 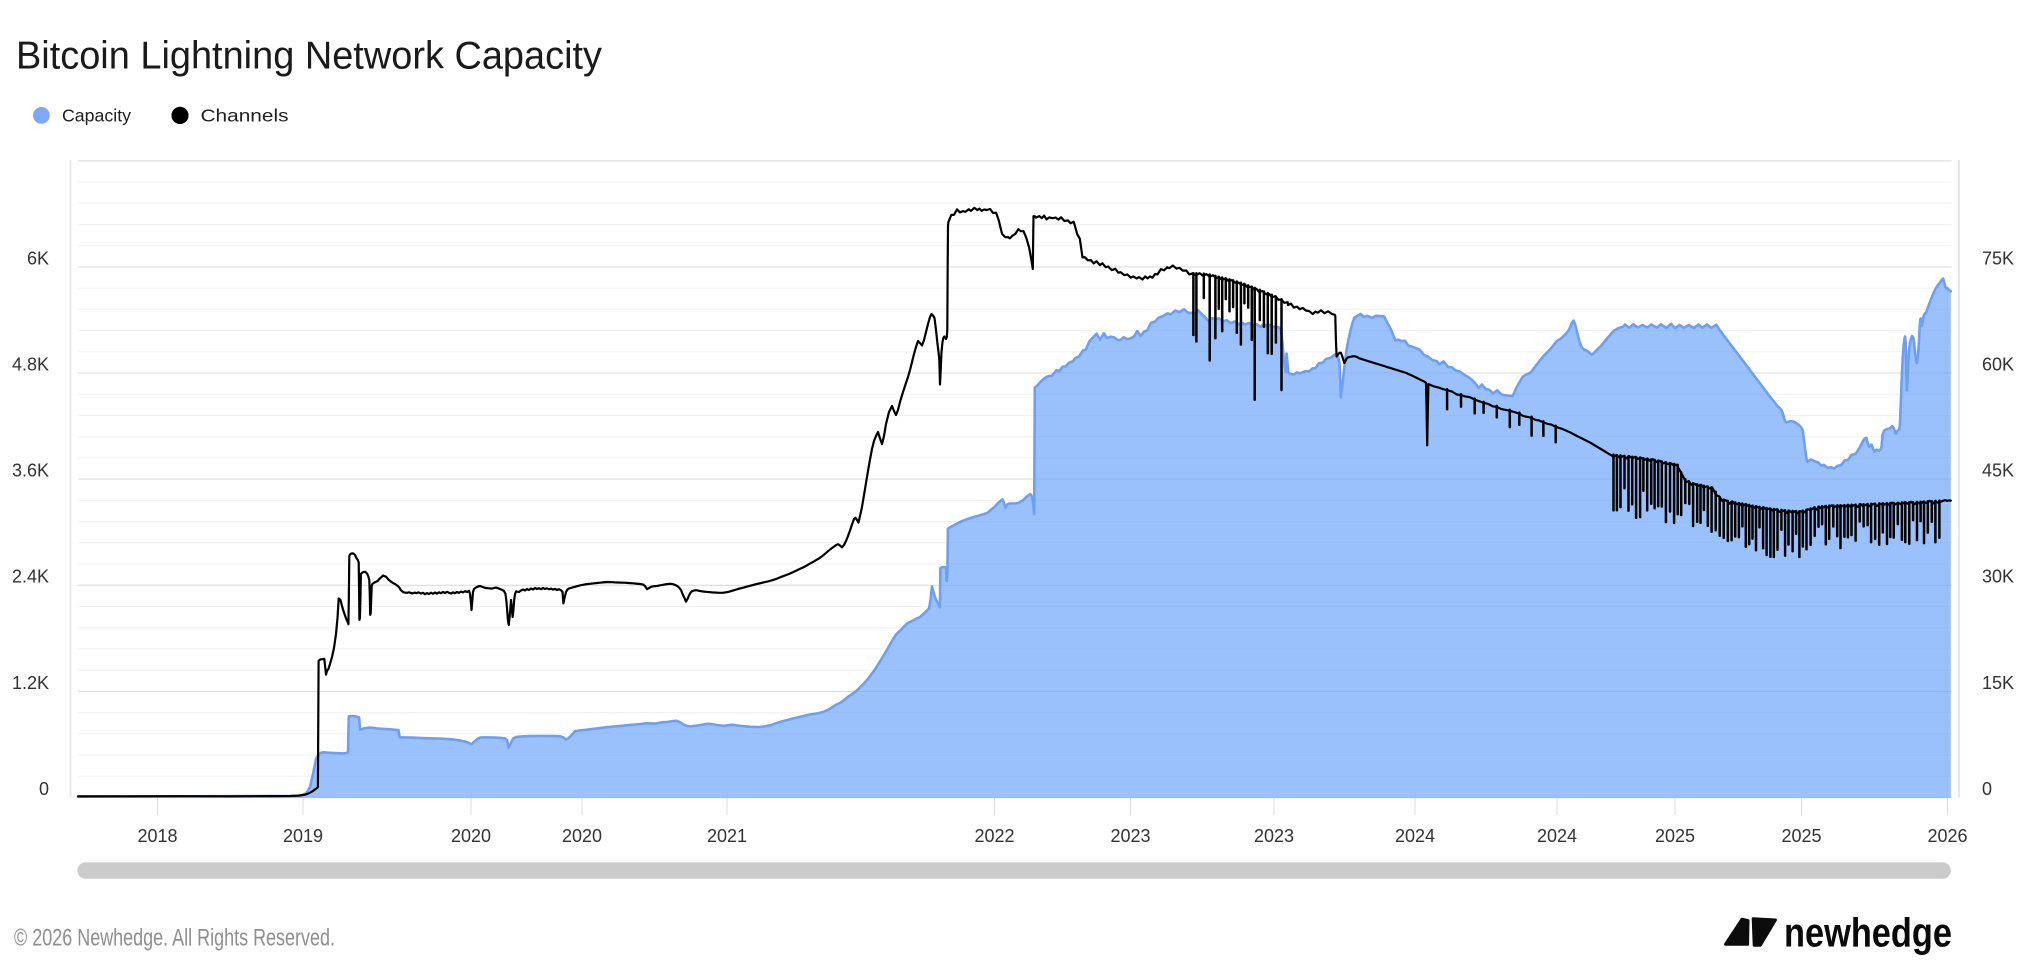 What do you see at coordinates (157, 836) in the screenshot?
I see `svg-text: 2018` at bounding box center [157, 836].